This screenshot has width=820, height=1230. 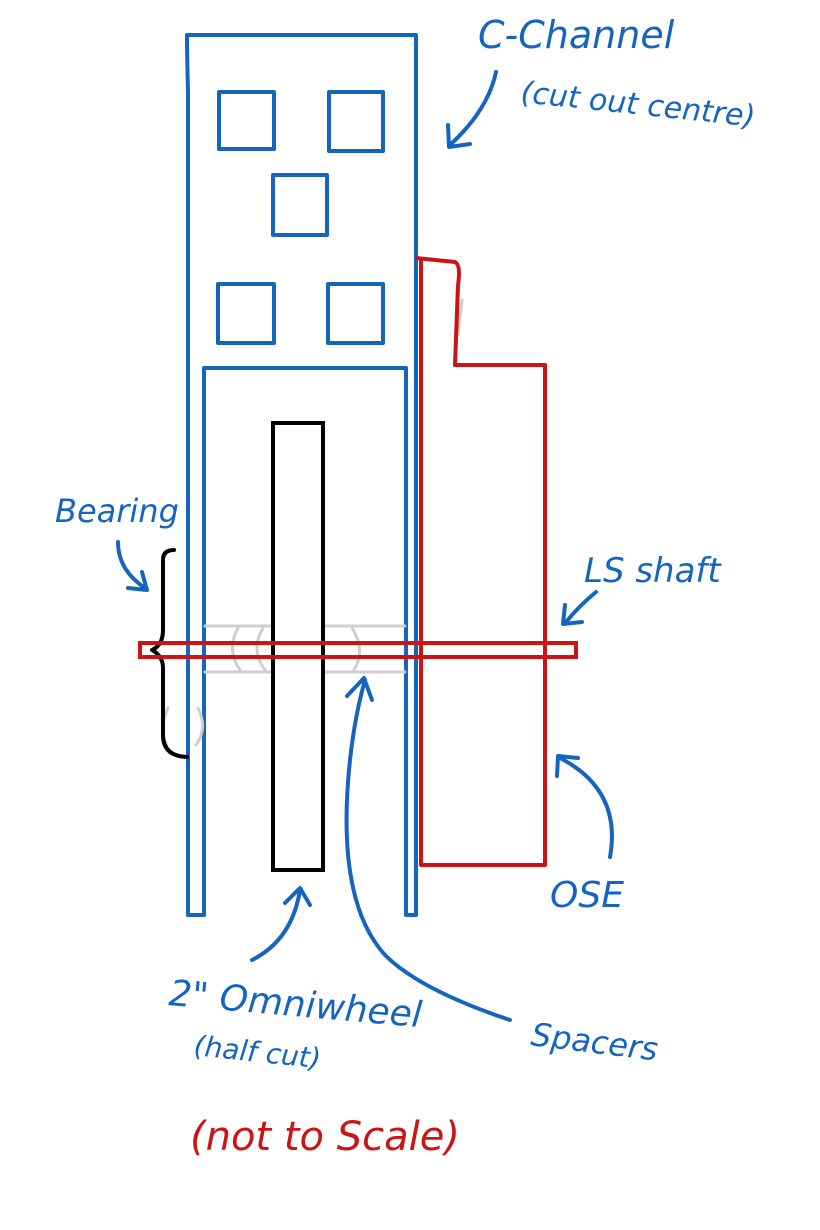 What do you see at coordinates (239, 649) in the screenshot?
I see `spacer-left` at bounding box center [239, 649].